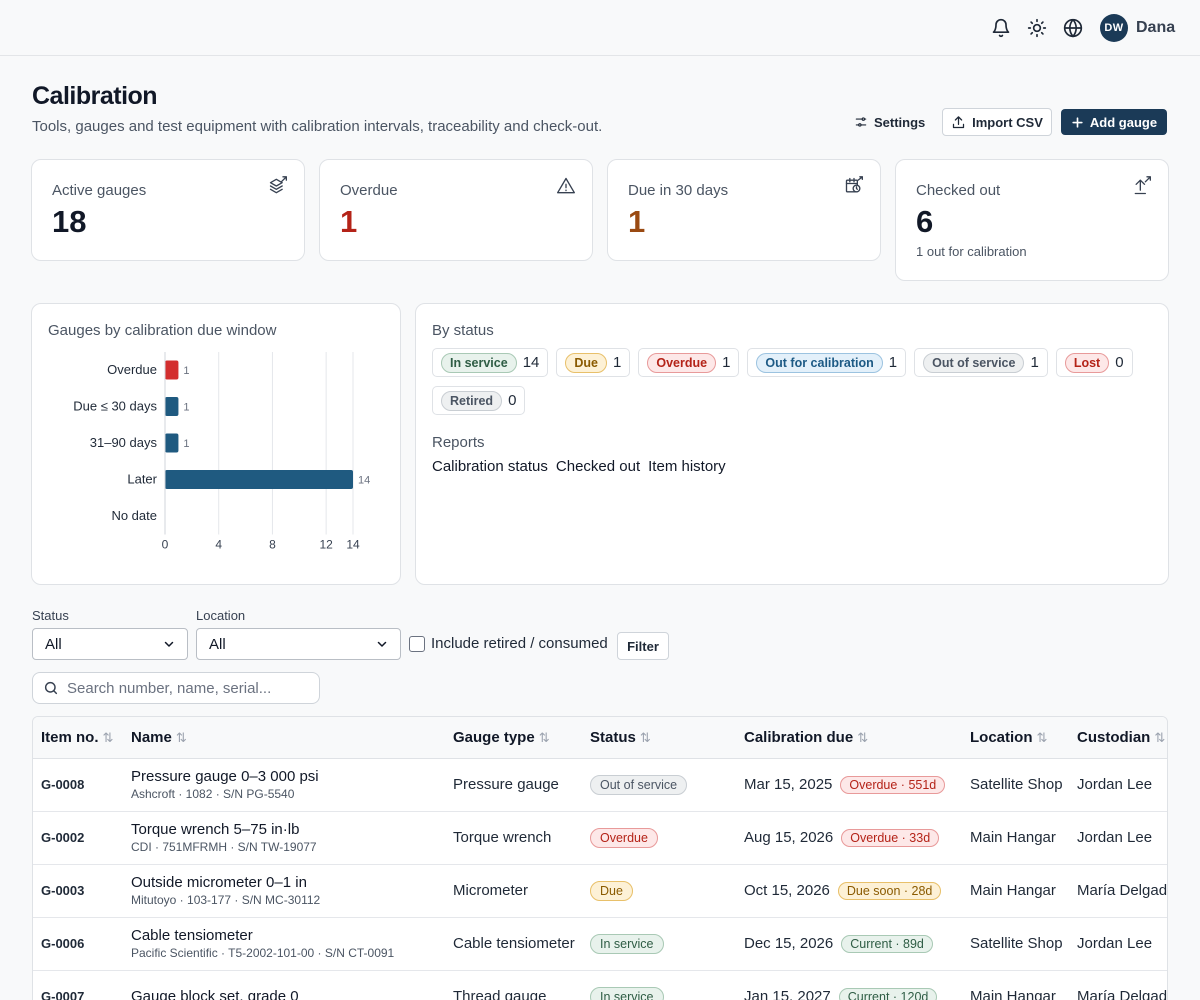 This screenshot has height=1000, width=1200. Describe the element at coordinates (586, 362) in the screenshot. I see `status-chip-label: Due` at that location.